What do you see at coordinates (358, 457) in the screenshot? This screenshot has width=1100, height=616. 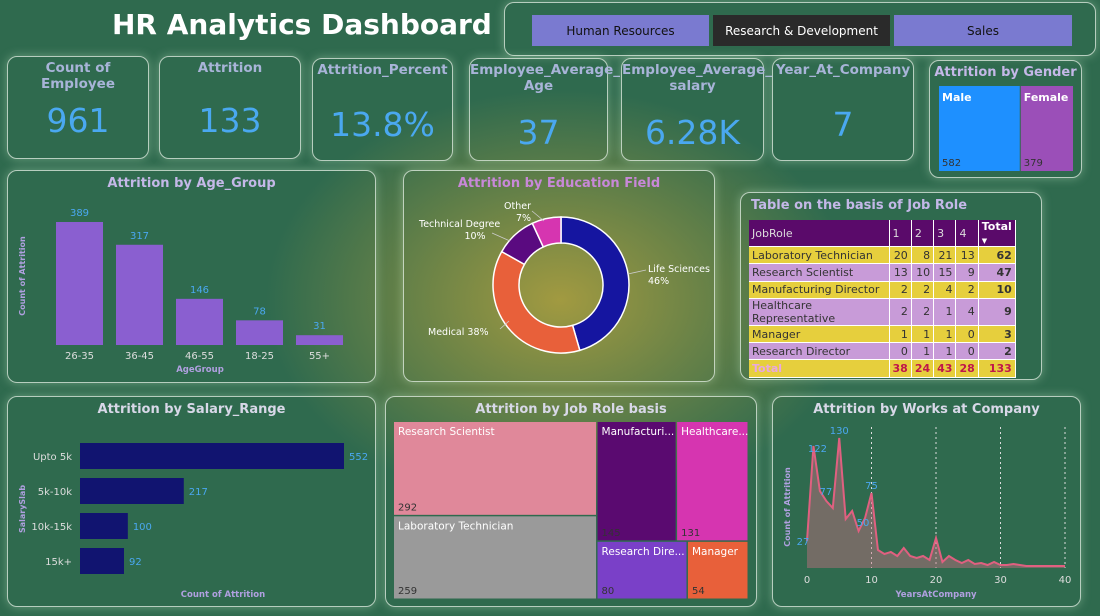 I see `salary-data-label: 552` at bounding box center [358, 457].